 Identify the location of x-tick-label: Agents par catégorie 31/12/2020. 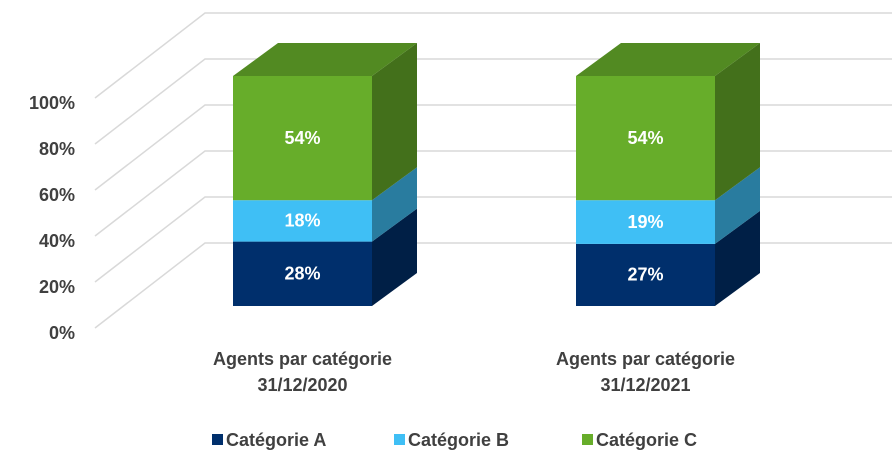
(302, 372).